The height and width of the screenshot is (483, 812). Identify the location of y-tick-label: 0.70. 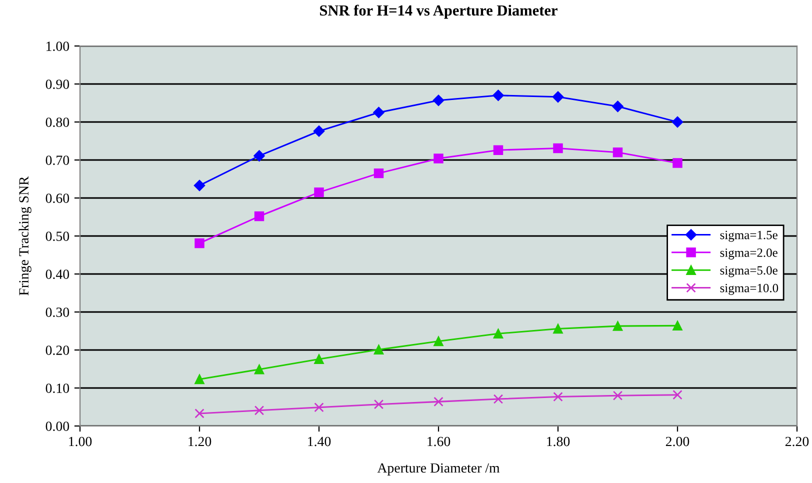
(58, 161).